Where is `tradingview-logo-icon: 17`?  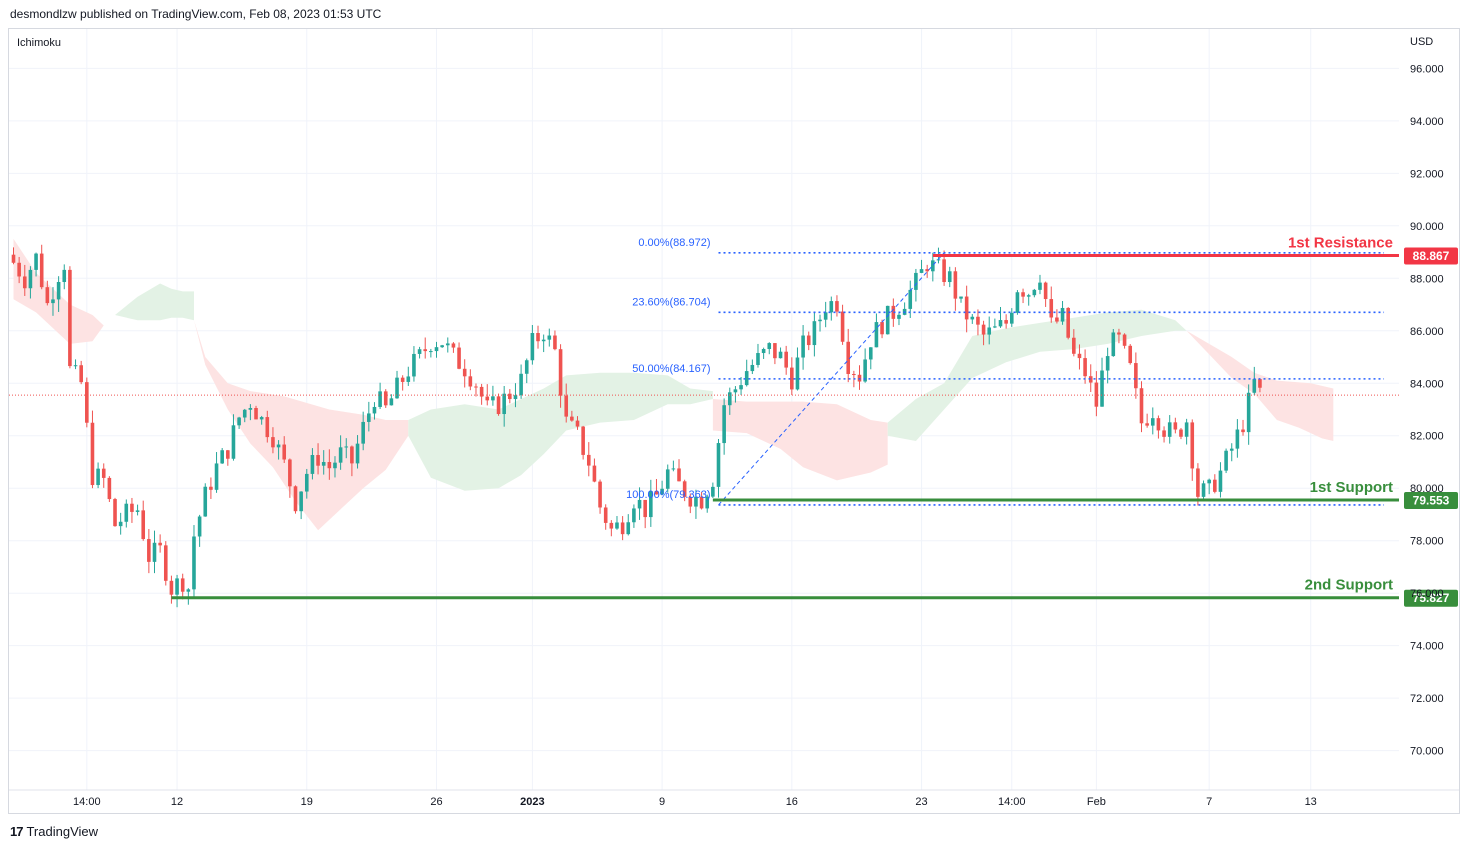 tradingview-logo-icon: 17 is located at coordinates (17, 831).